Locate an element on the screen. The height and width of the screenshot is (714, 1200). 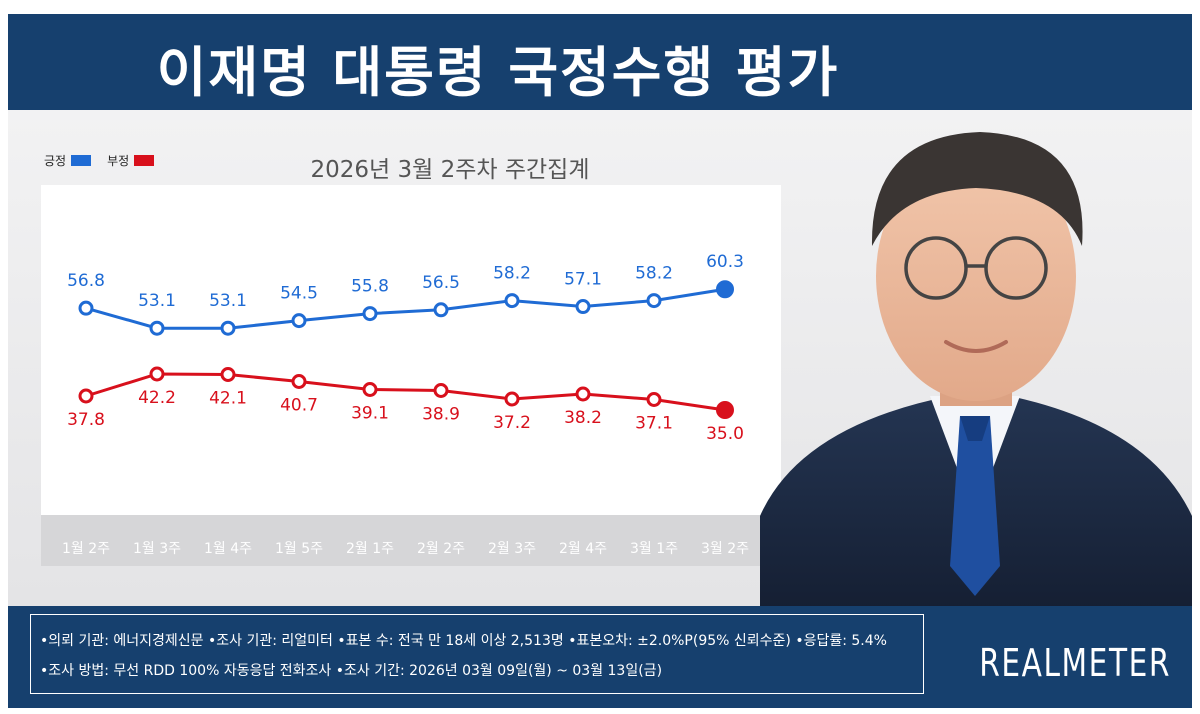
legend-swatch-negative is located at coordinates (144, 160).